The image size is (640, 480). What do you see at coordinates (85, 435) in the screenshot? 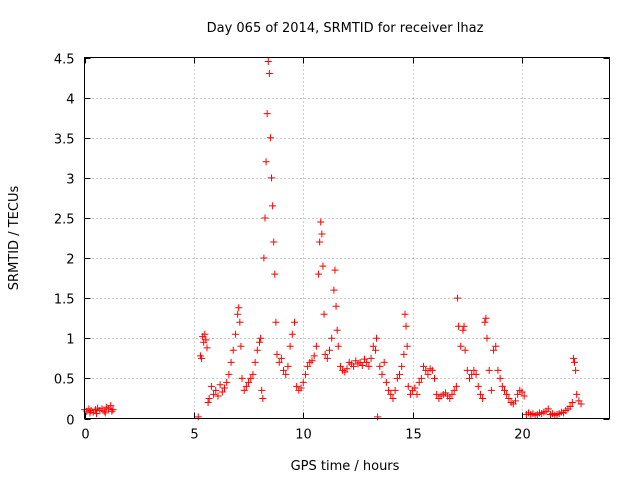
I see `x-tick-label: 0` at bounding box center [85, 435].